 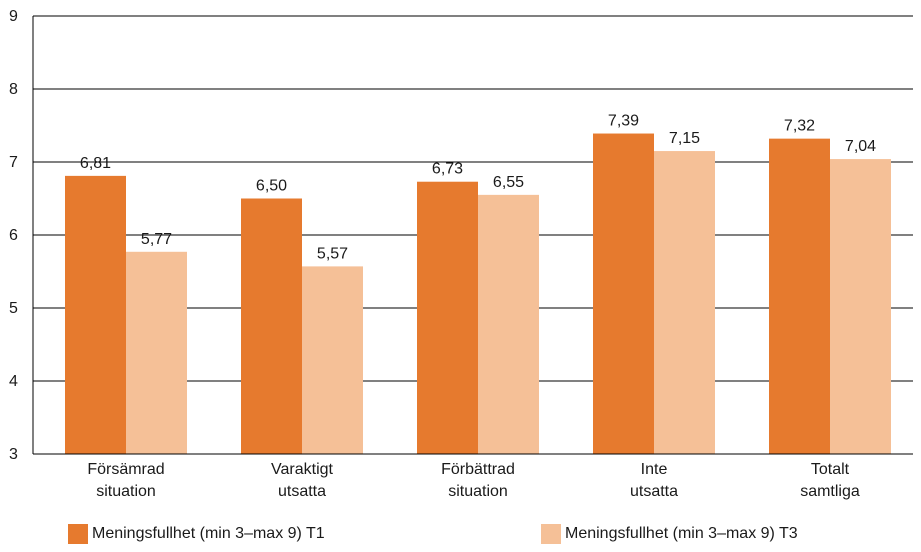 I want to click on data-label: 6,50, so click(x=271, y=186).